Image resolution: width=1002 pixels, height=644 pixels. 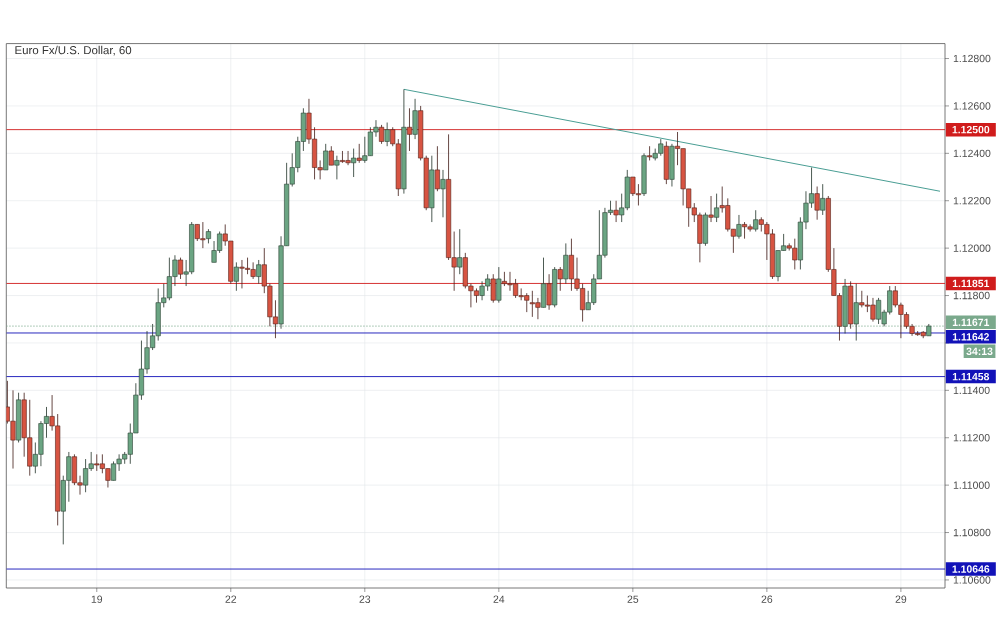 I want to click on y-tick-label: 1.12800, so click(x=972, y=58).